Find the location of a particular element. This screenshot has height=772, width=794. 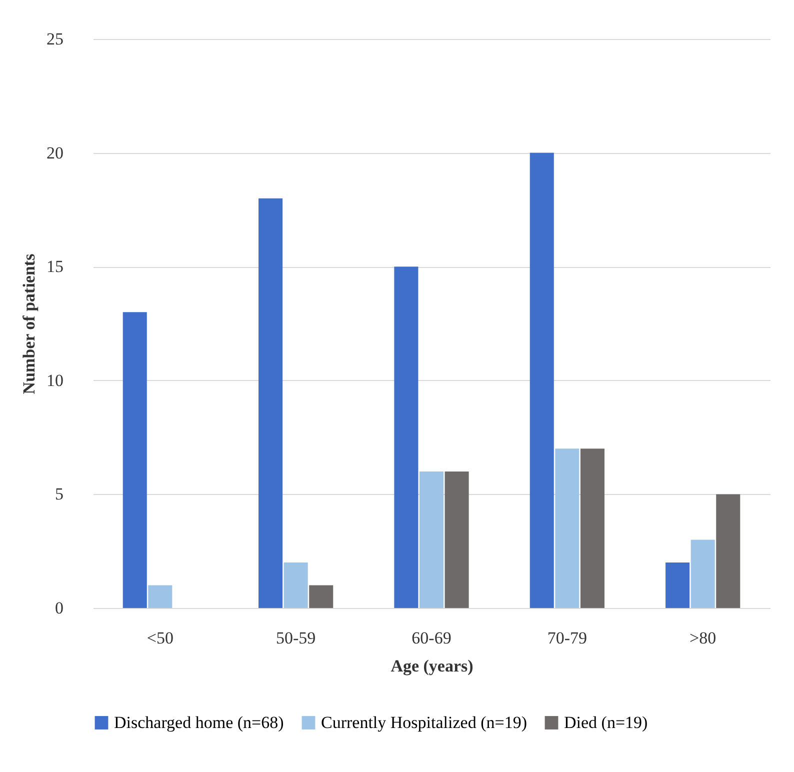

legend-label: Discharged home (n=68) is located at coordinates (199, 722).